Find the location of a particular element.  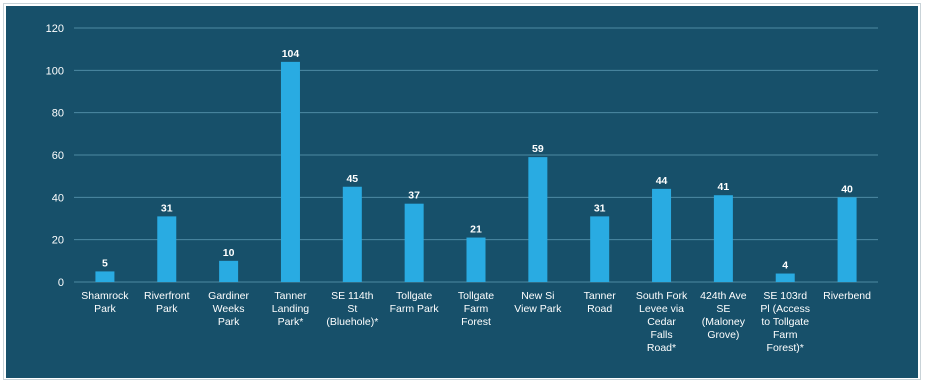

x-tick-label: South Fork Levee via Cedar Falls Road* is located at coordinates (662, 322).